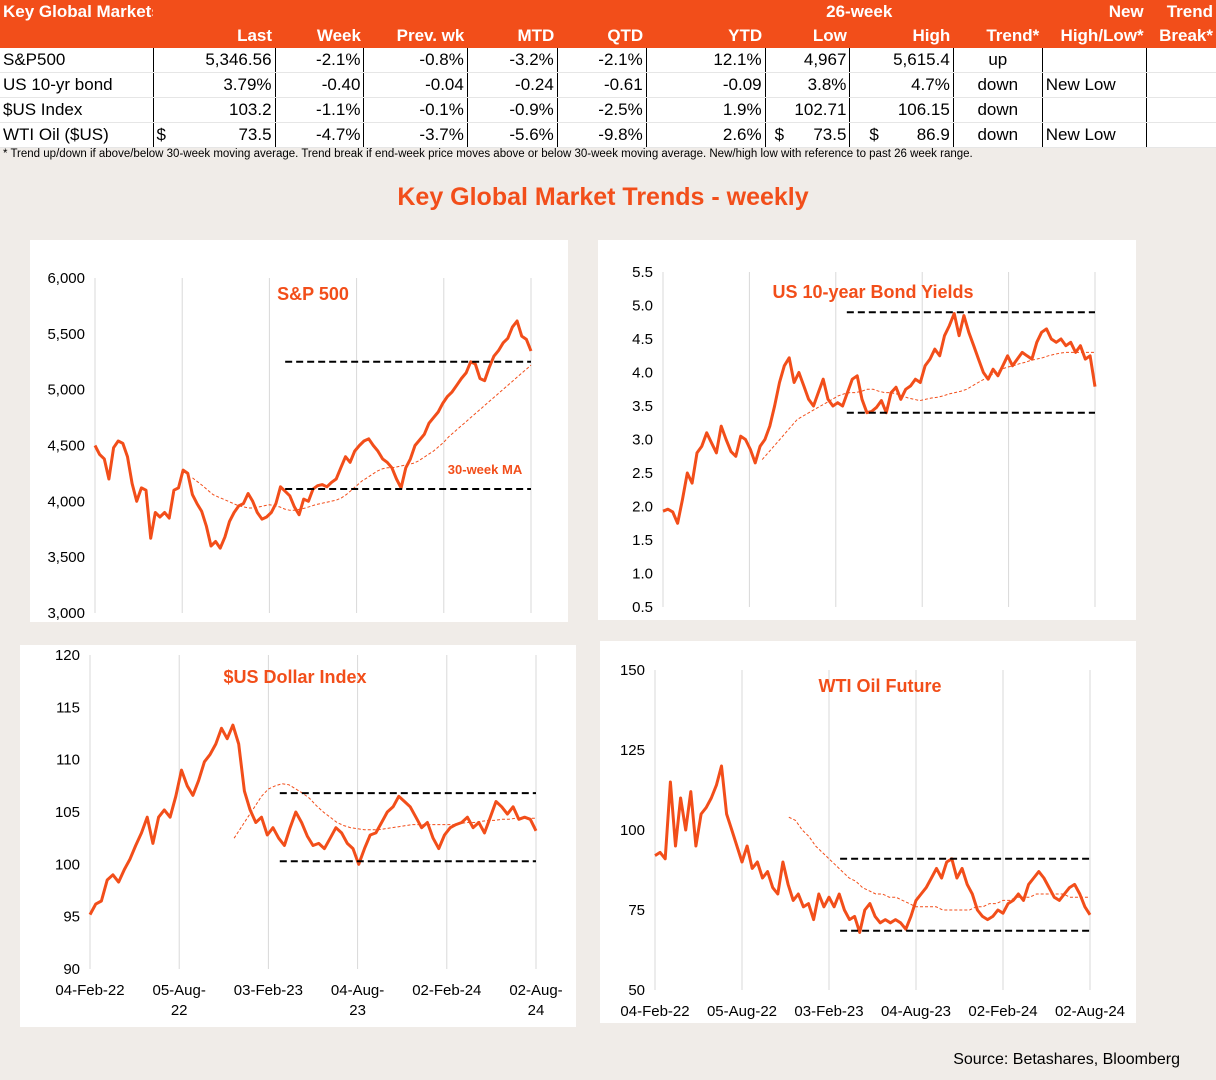 The height and width of the screenshot is (1080, 1216). What do you see at coordinates (998, 36) in the screenshot?
I see `col-header-trend: Trend*` at bounding box center [998, 36].